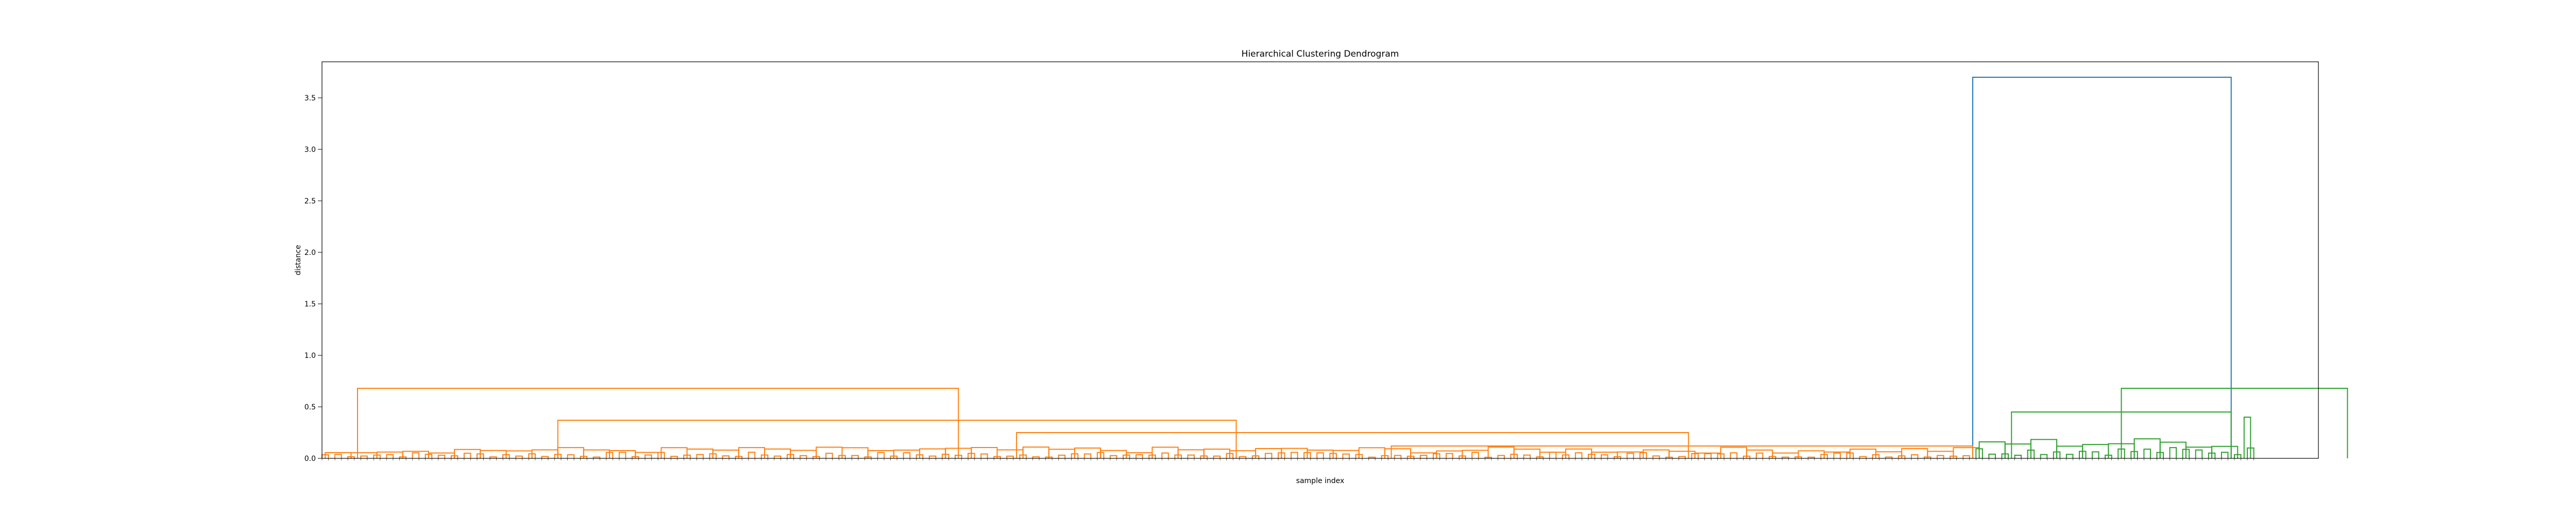 The height and width of the screenshot is (515, 2576). I want to click on y-tick-label: 0.0, so click(310, 459).